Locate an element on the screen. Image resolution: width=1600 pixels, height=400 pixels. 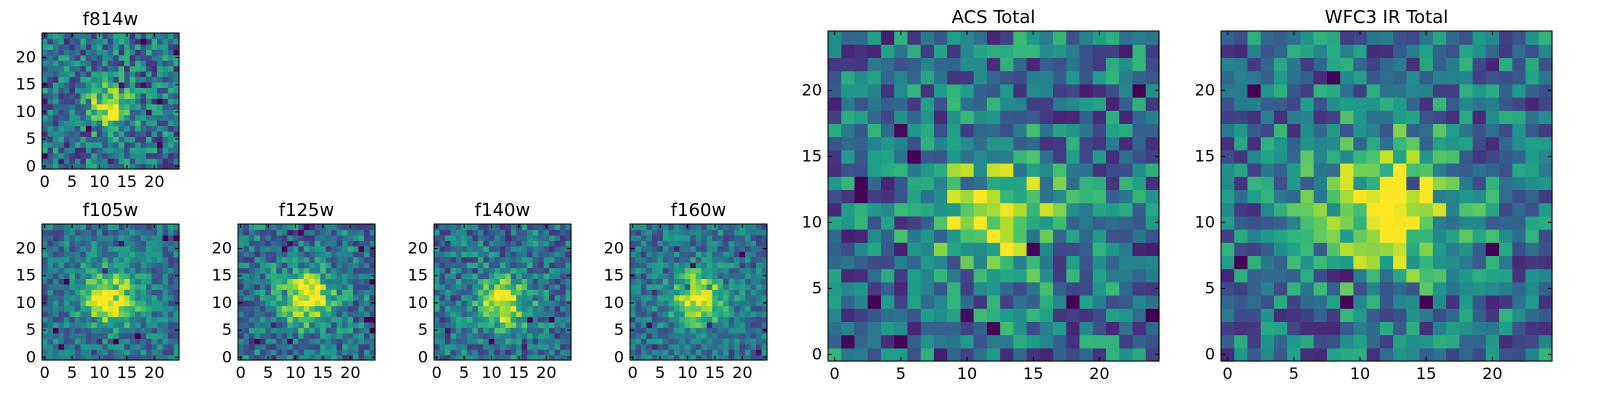
y-tick-label: 5 is located at coordinates (423, 329).